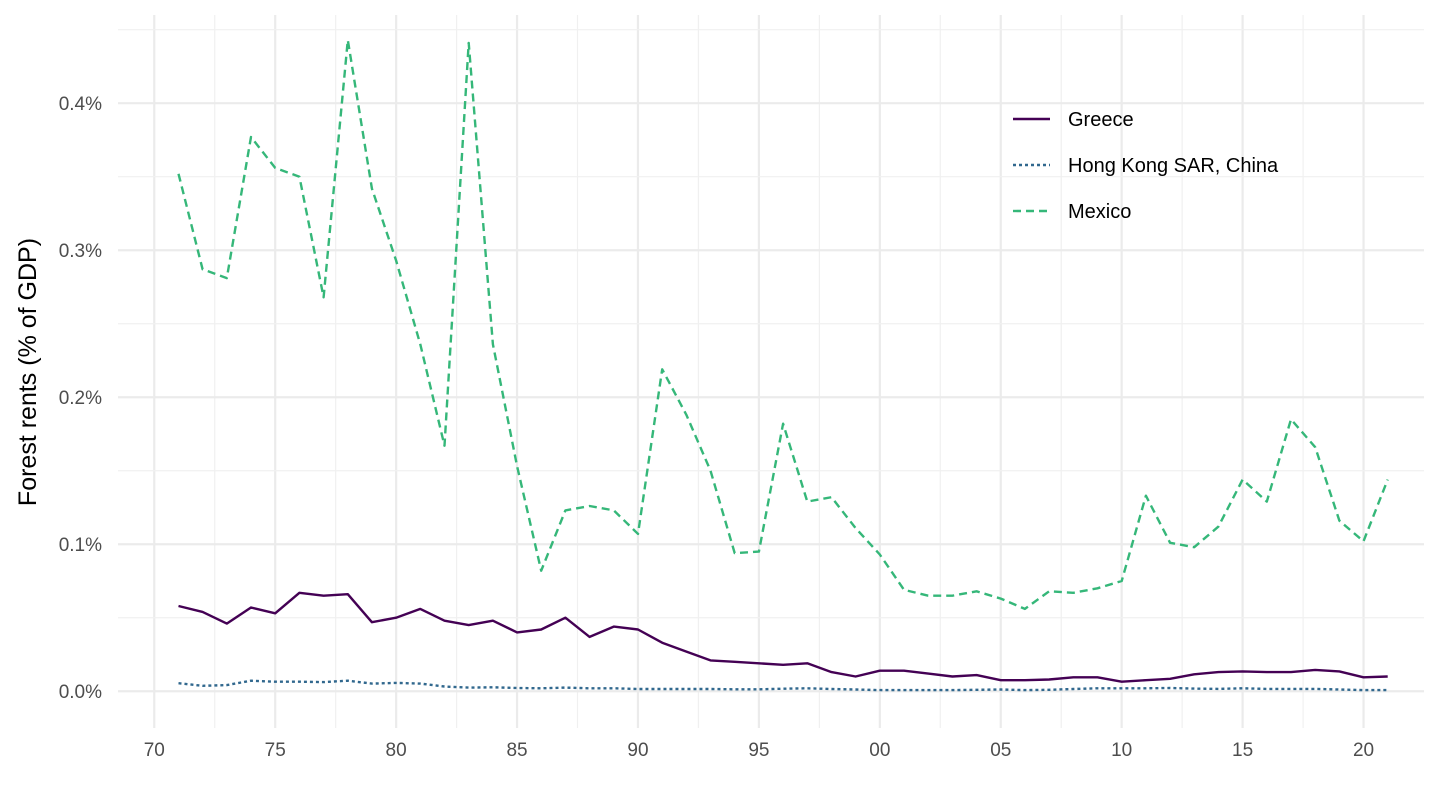 Image resolution: width=1440 pixels, height=810 pixels. Describe the element at coordinates (1173, 166) in the screenshot. I see `legend-label: Hong Kong SAR, China` at that location.